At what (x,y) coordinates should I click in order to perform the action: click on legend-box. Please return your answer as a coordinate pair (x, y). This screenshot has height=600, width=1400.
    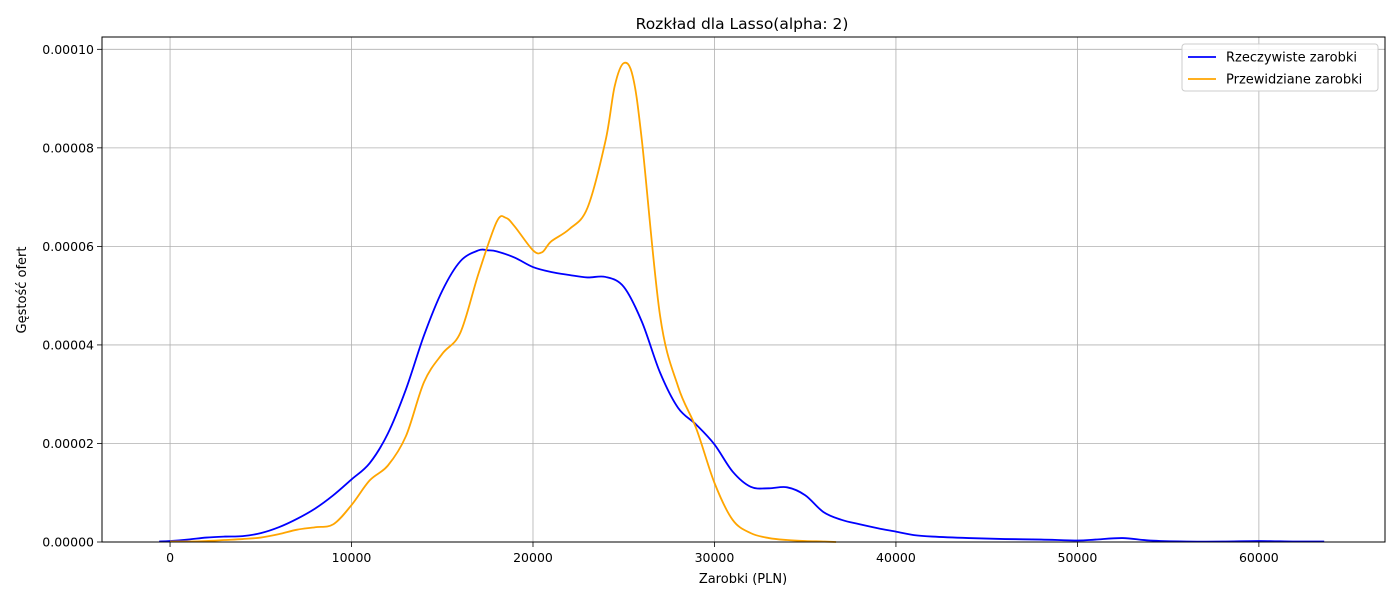
    Looking at the image, I should click on (1280, 67).